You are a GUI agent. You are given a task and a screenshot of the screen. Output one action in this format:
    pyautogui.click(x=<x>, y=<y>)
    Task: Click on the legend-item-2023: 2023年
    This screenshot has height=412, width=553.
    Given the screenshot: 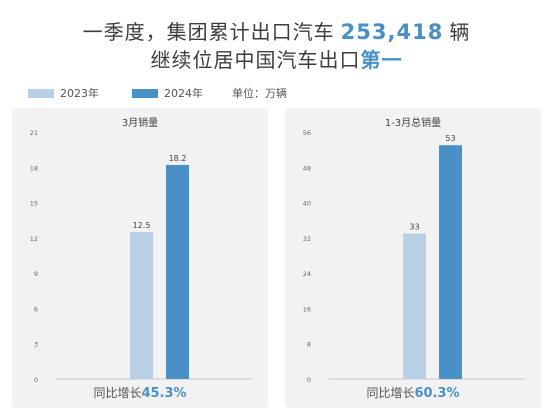 What is the action you would take?
    pyautogui.click(x=63, y=93)
    